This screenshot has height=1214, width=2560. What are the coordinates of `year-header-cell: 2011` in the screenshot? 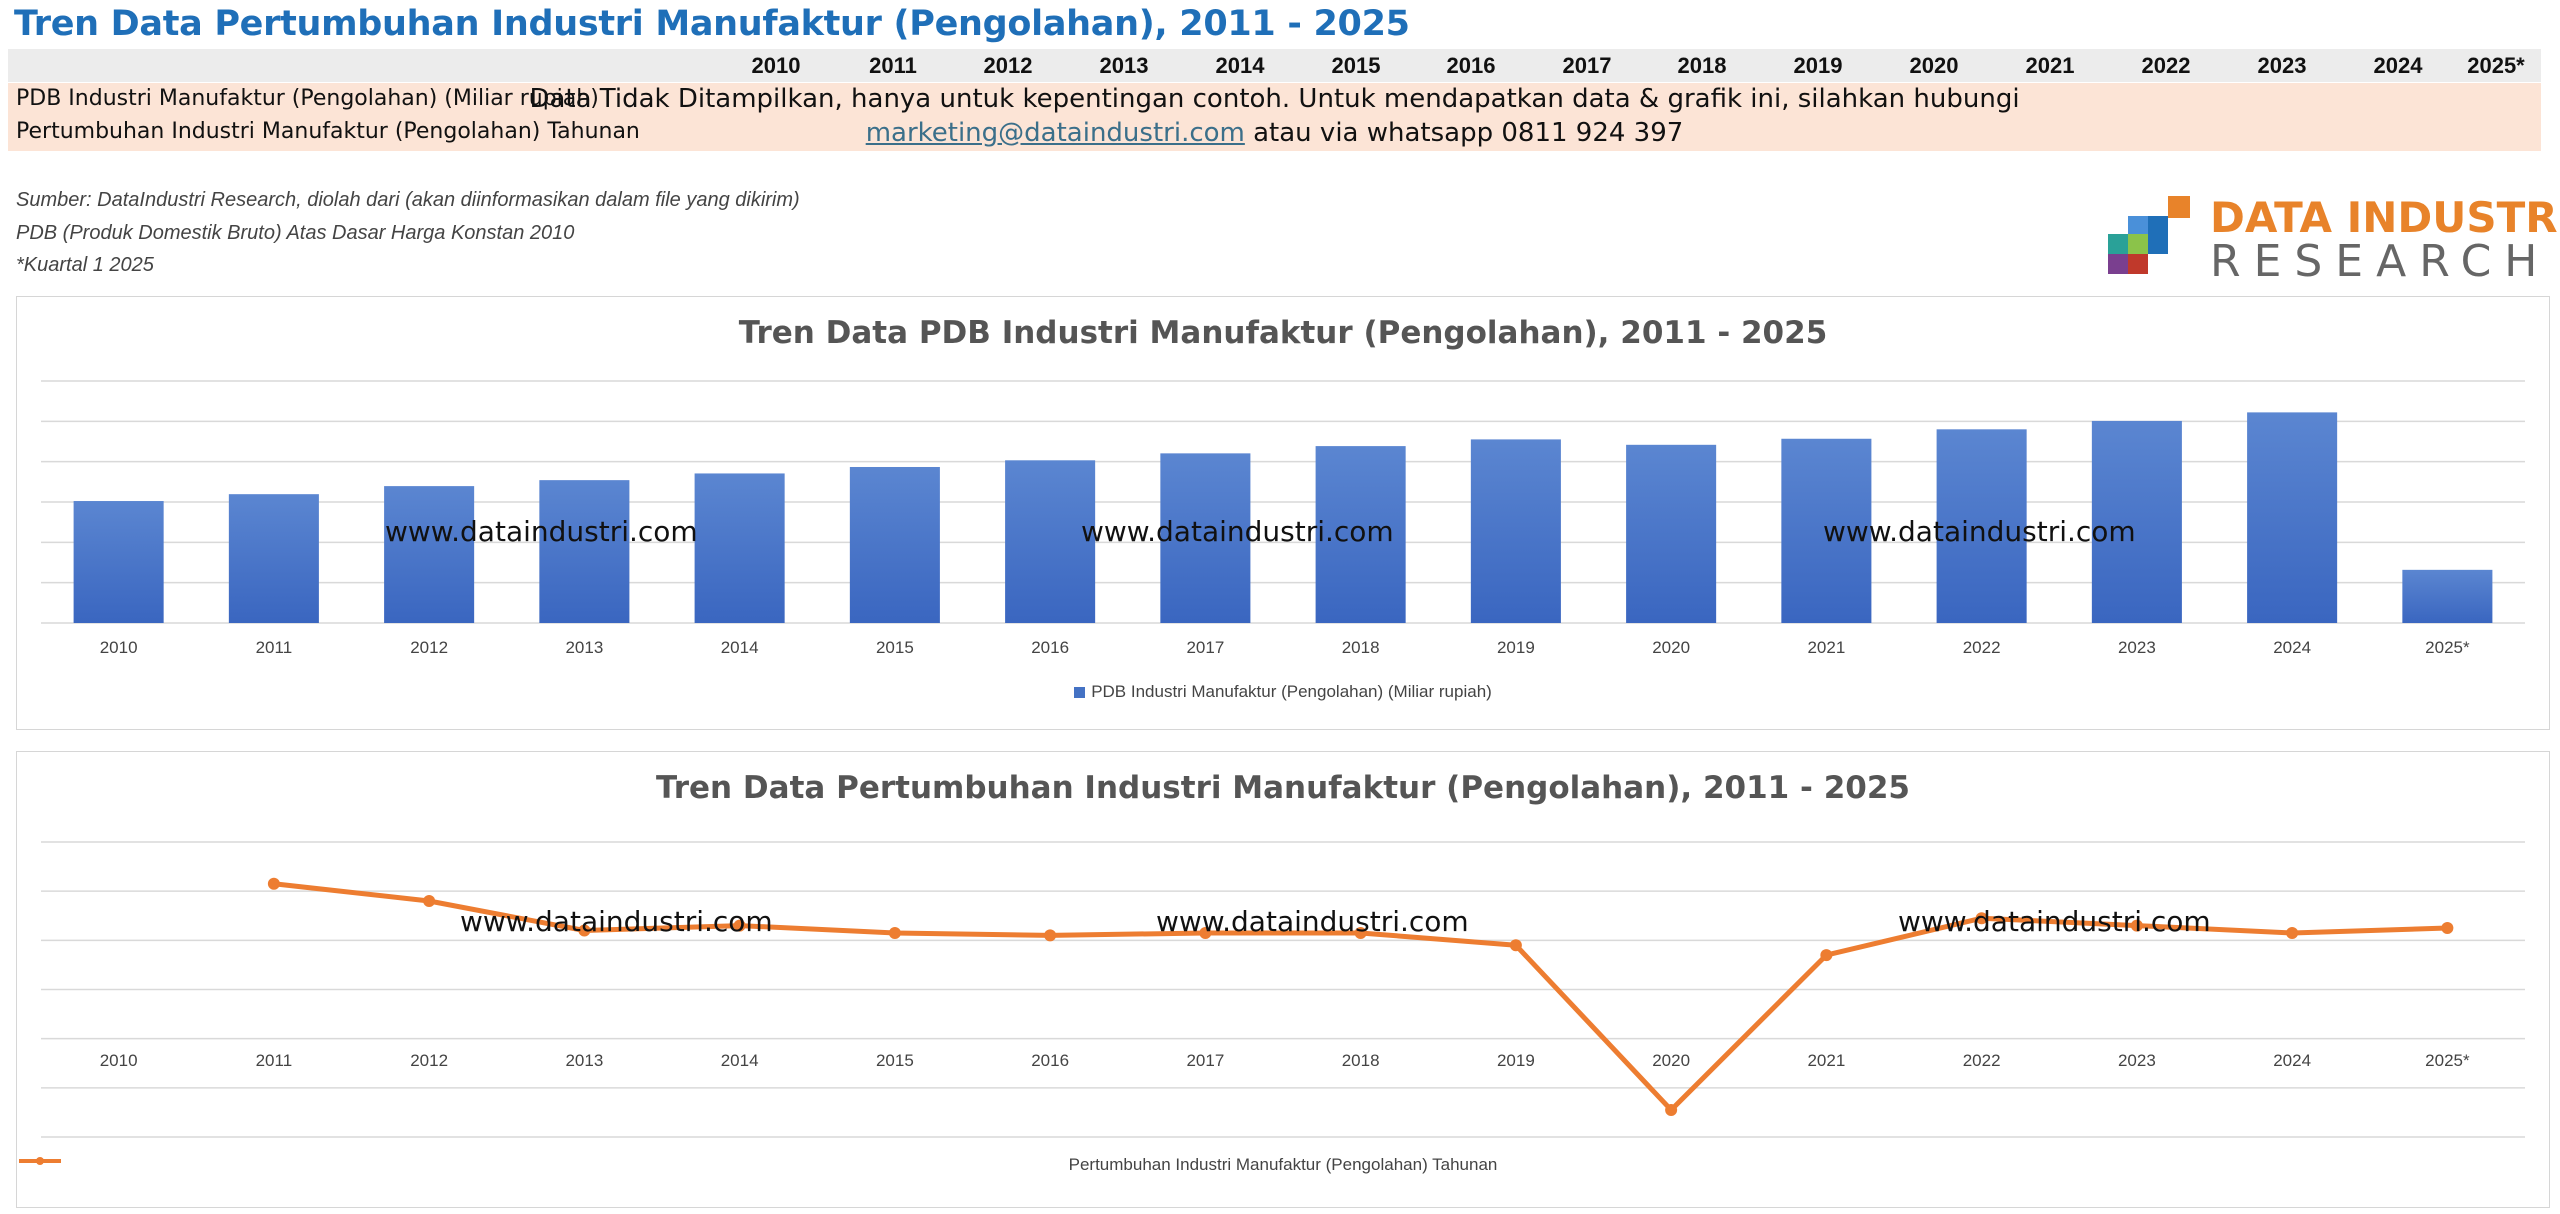 It's located at (893, 65).